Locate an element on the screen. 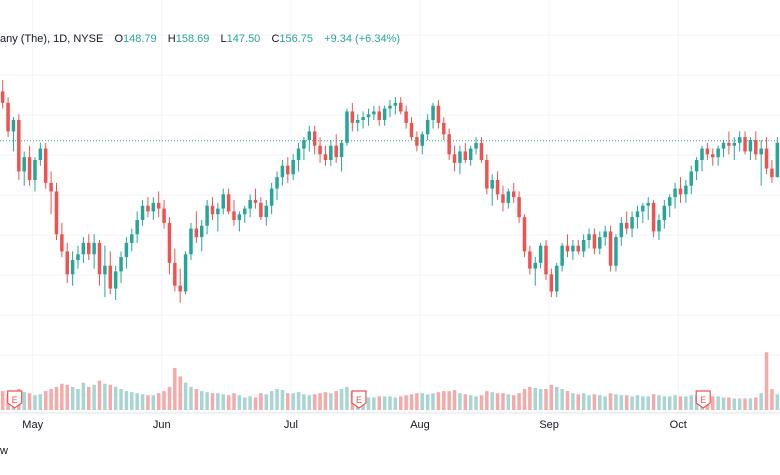 The image size is (780, 475). close-value: 156.75 is located at coordinates (296, 39).